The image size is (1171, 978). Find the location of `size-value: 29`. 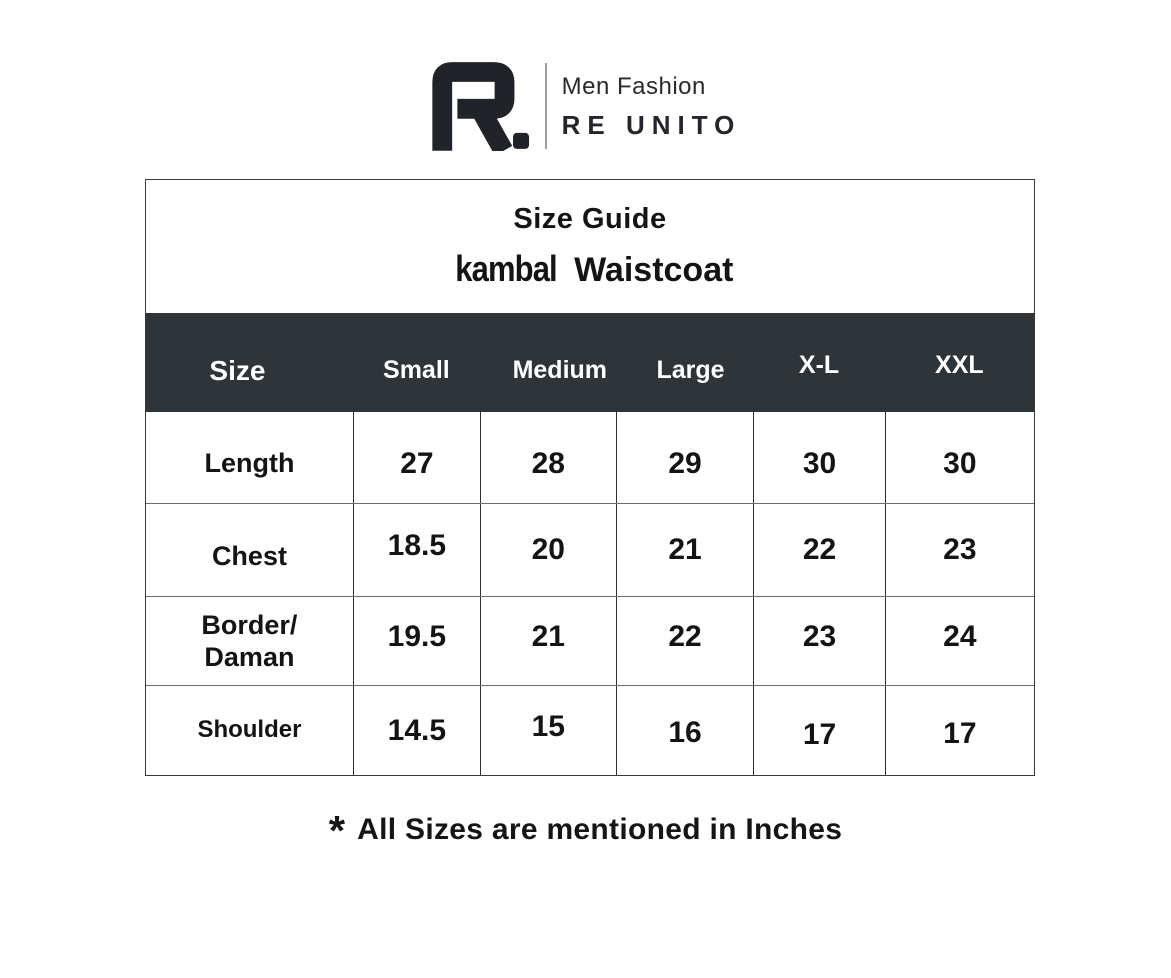

size-value: 29 is located at coordinates (684, 457).